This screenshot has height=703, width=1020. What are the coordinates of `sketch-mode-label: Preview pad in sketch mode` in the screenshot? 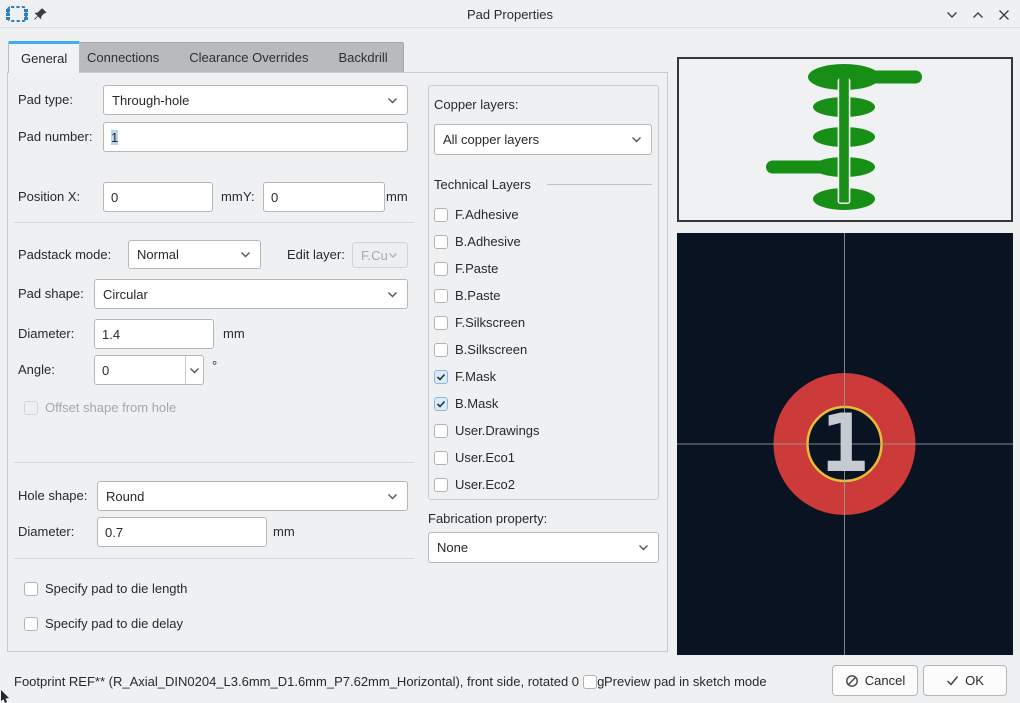 It's located at (685, 681).